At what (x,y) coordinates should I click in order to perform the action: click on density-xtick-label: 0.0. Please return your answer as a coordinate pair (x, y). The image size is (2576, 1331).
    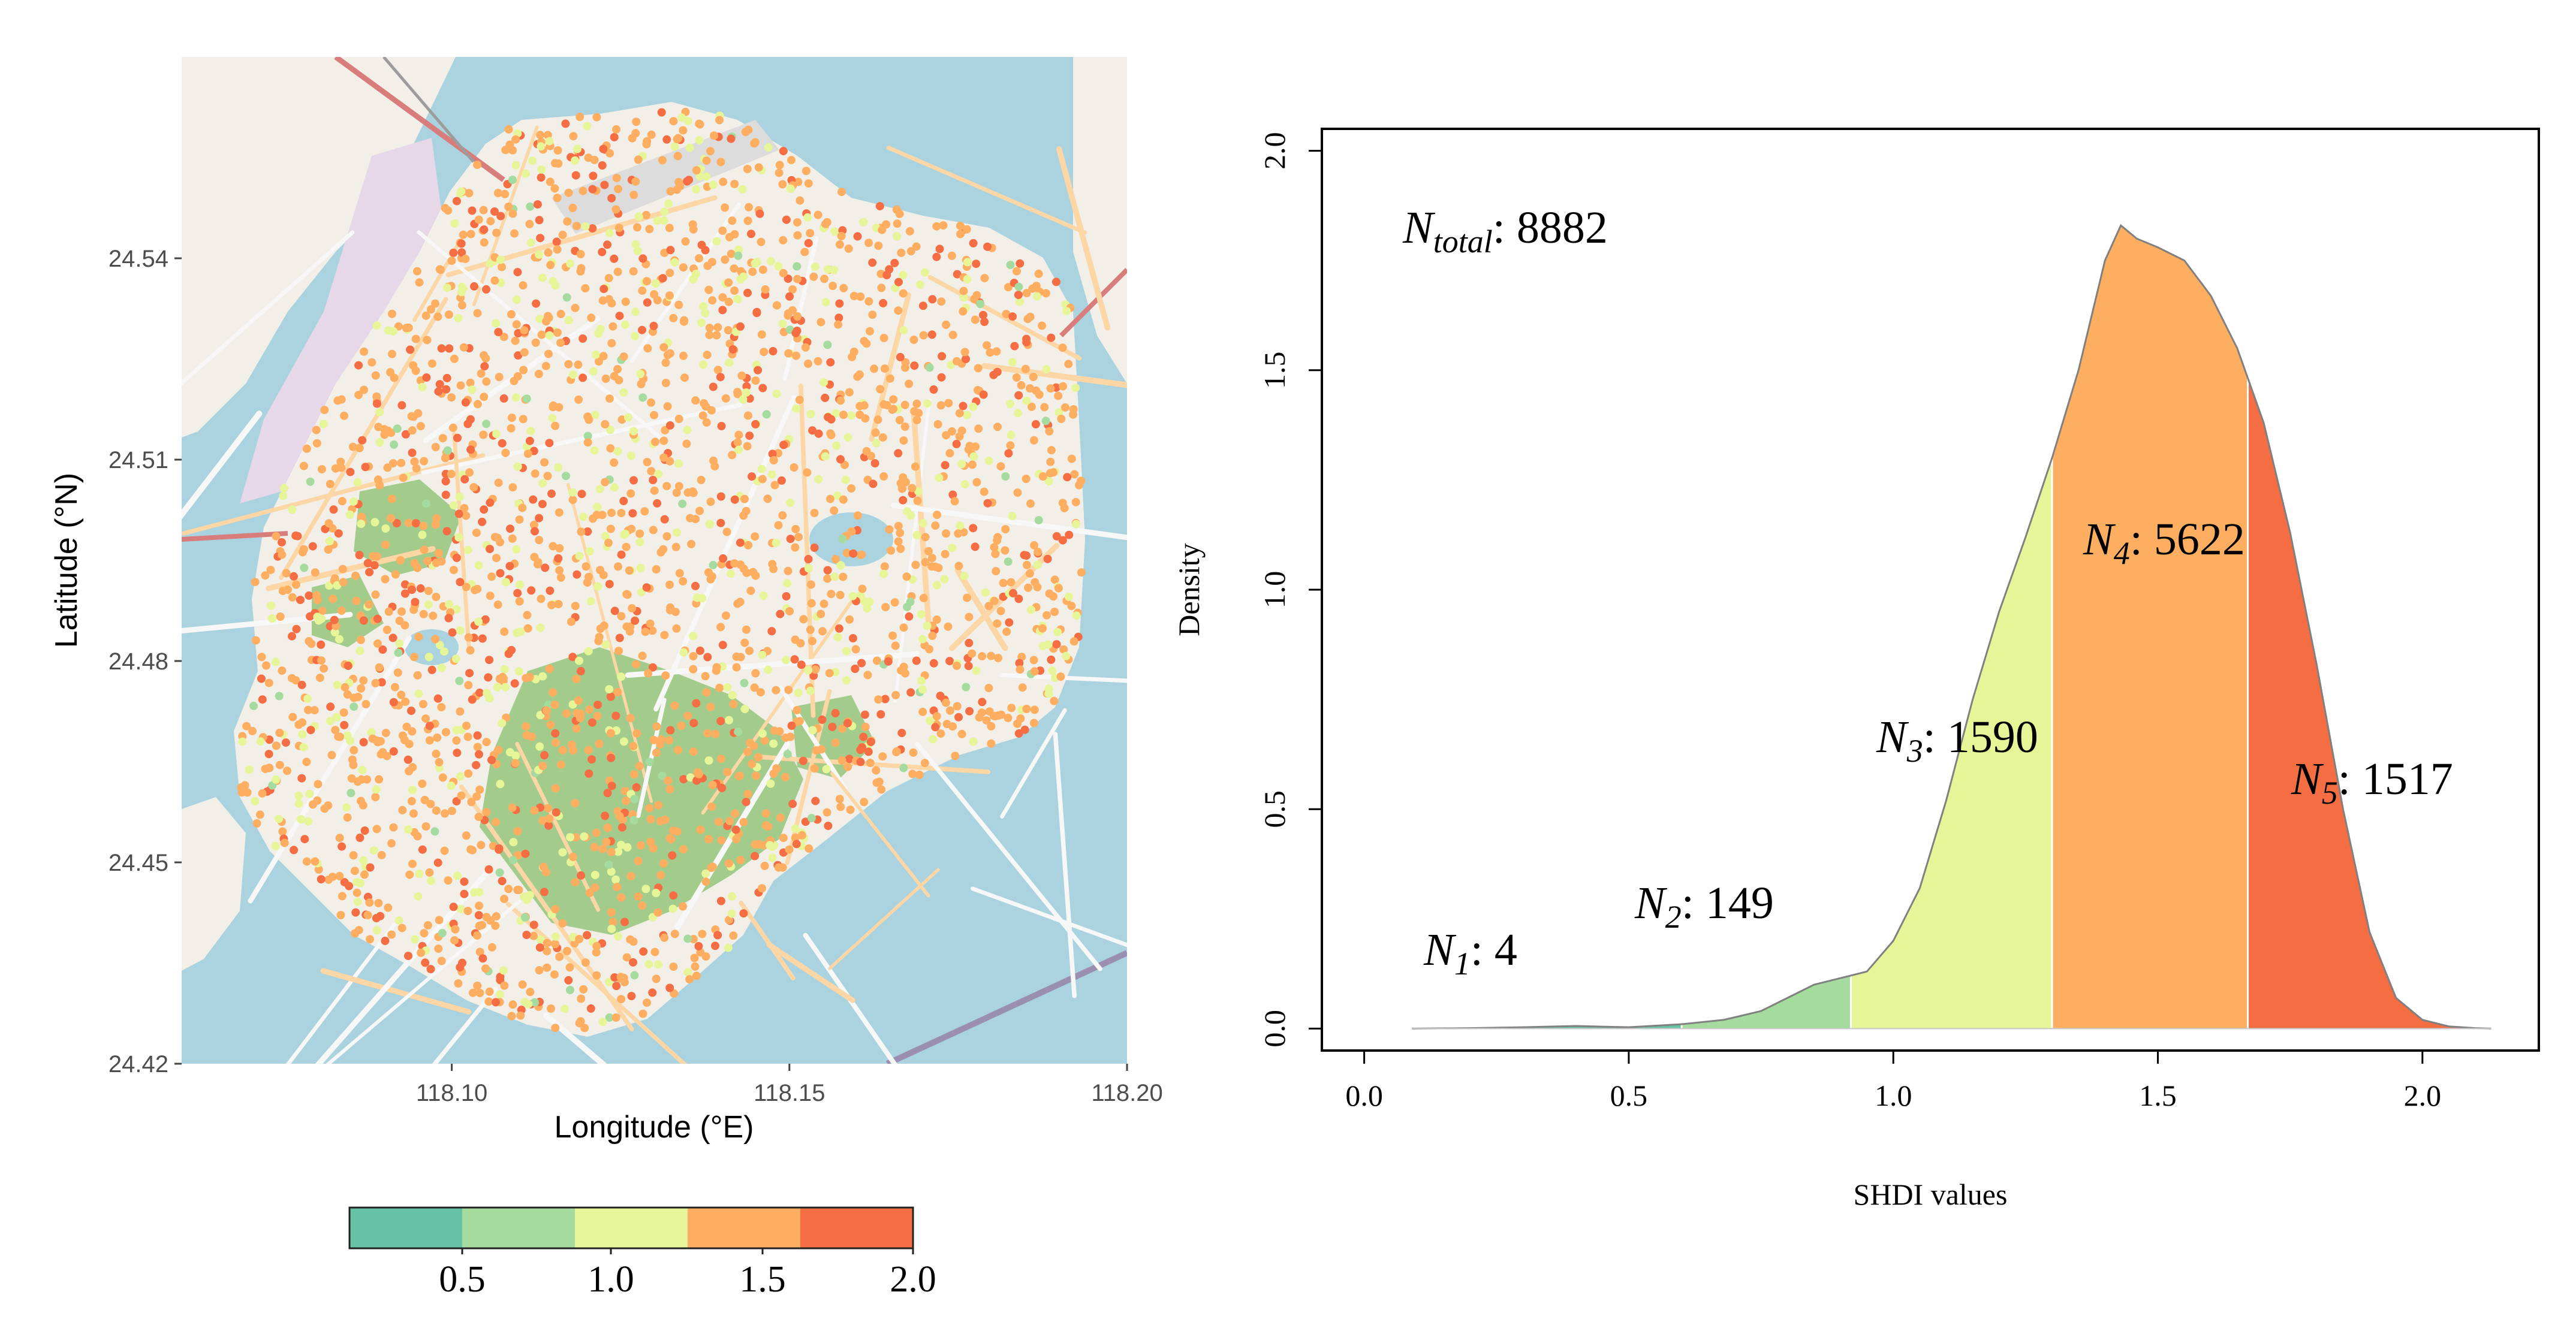
    Looking at the image, I should click on (1364, 1095).